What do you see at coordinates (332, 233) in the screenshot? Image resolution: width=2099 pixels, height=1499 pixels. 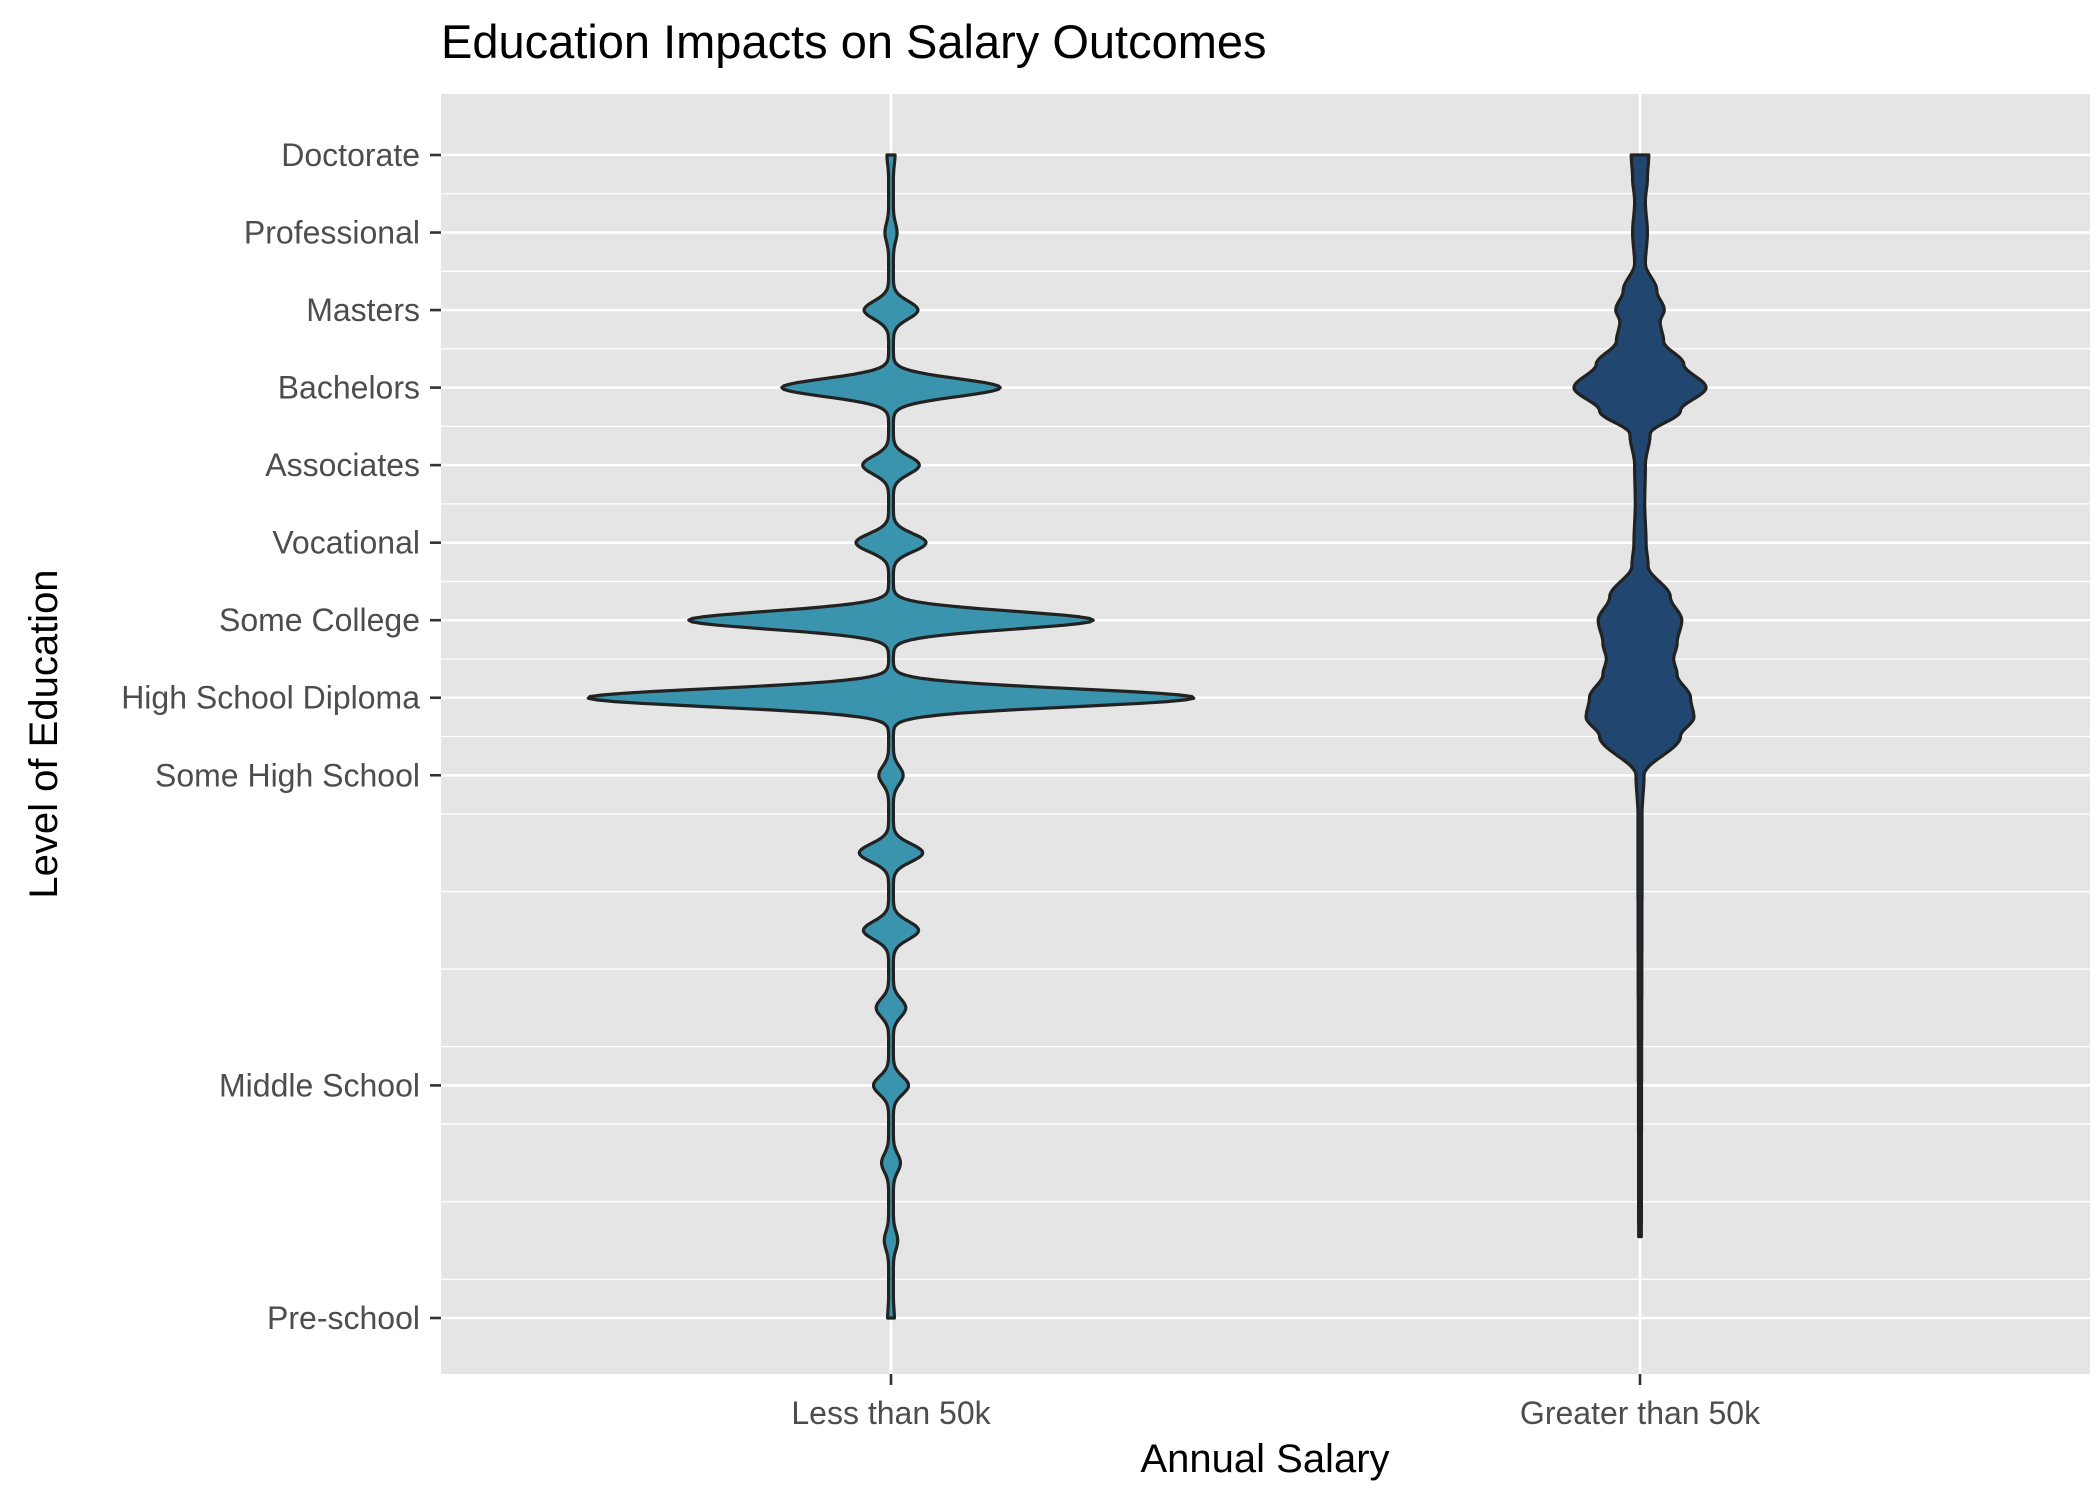 I see `y-tick-label: Professional` at bounding box center [332, 233].